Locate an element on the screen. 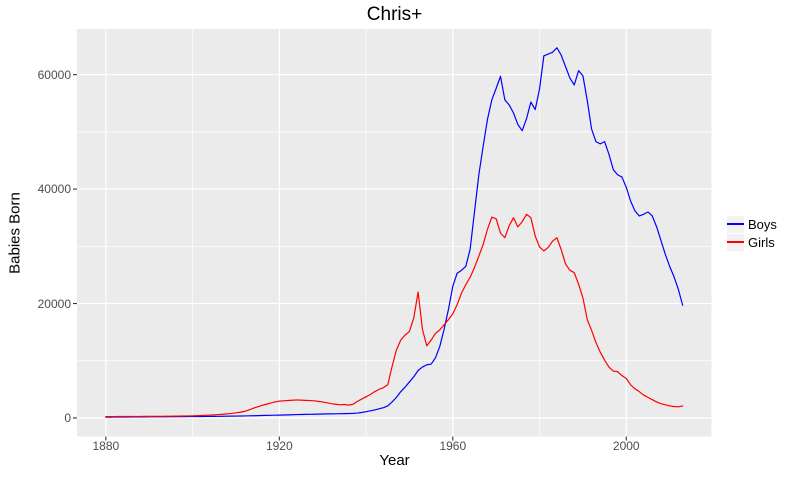 This screenshot has width=800, height=480. y-axis-title: Babies Born is located at coordinates (15, 233).